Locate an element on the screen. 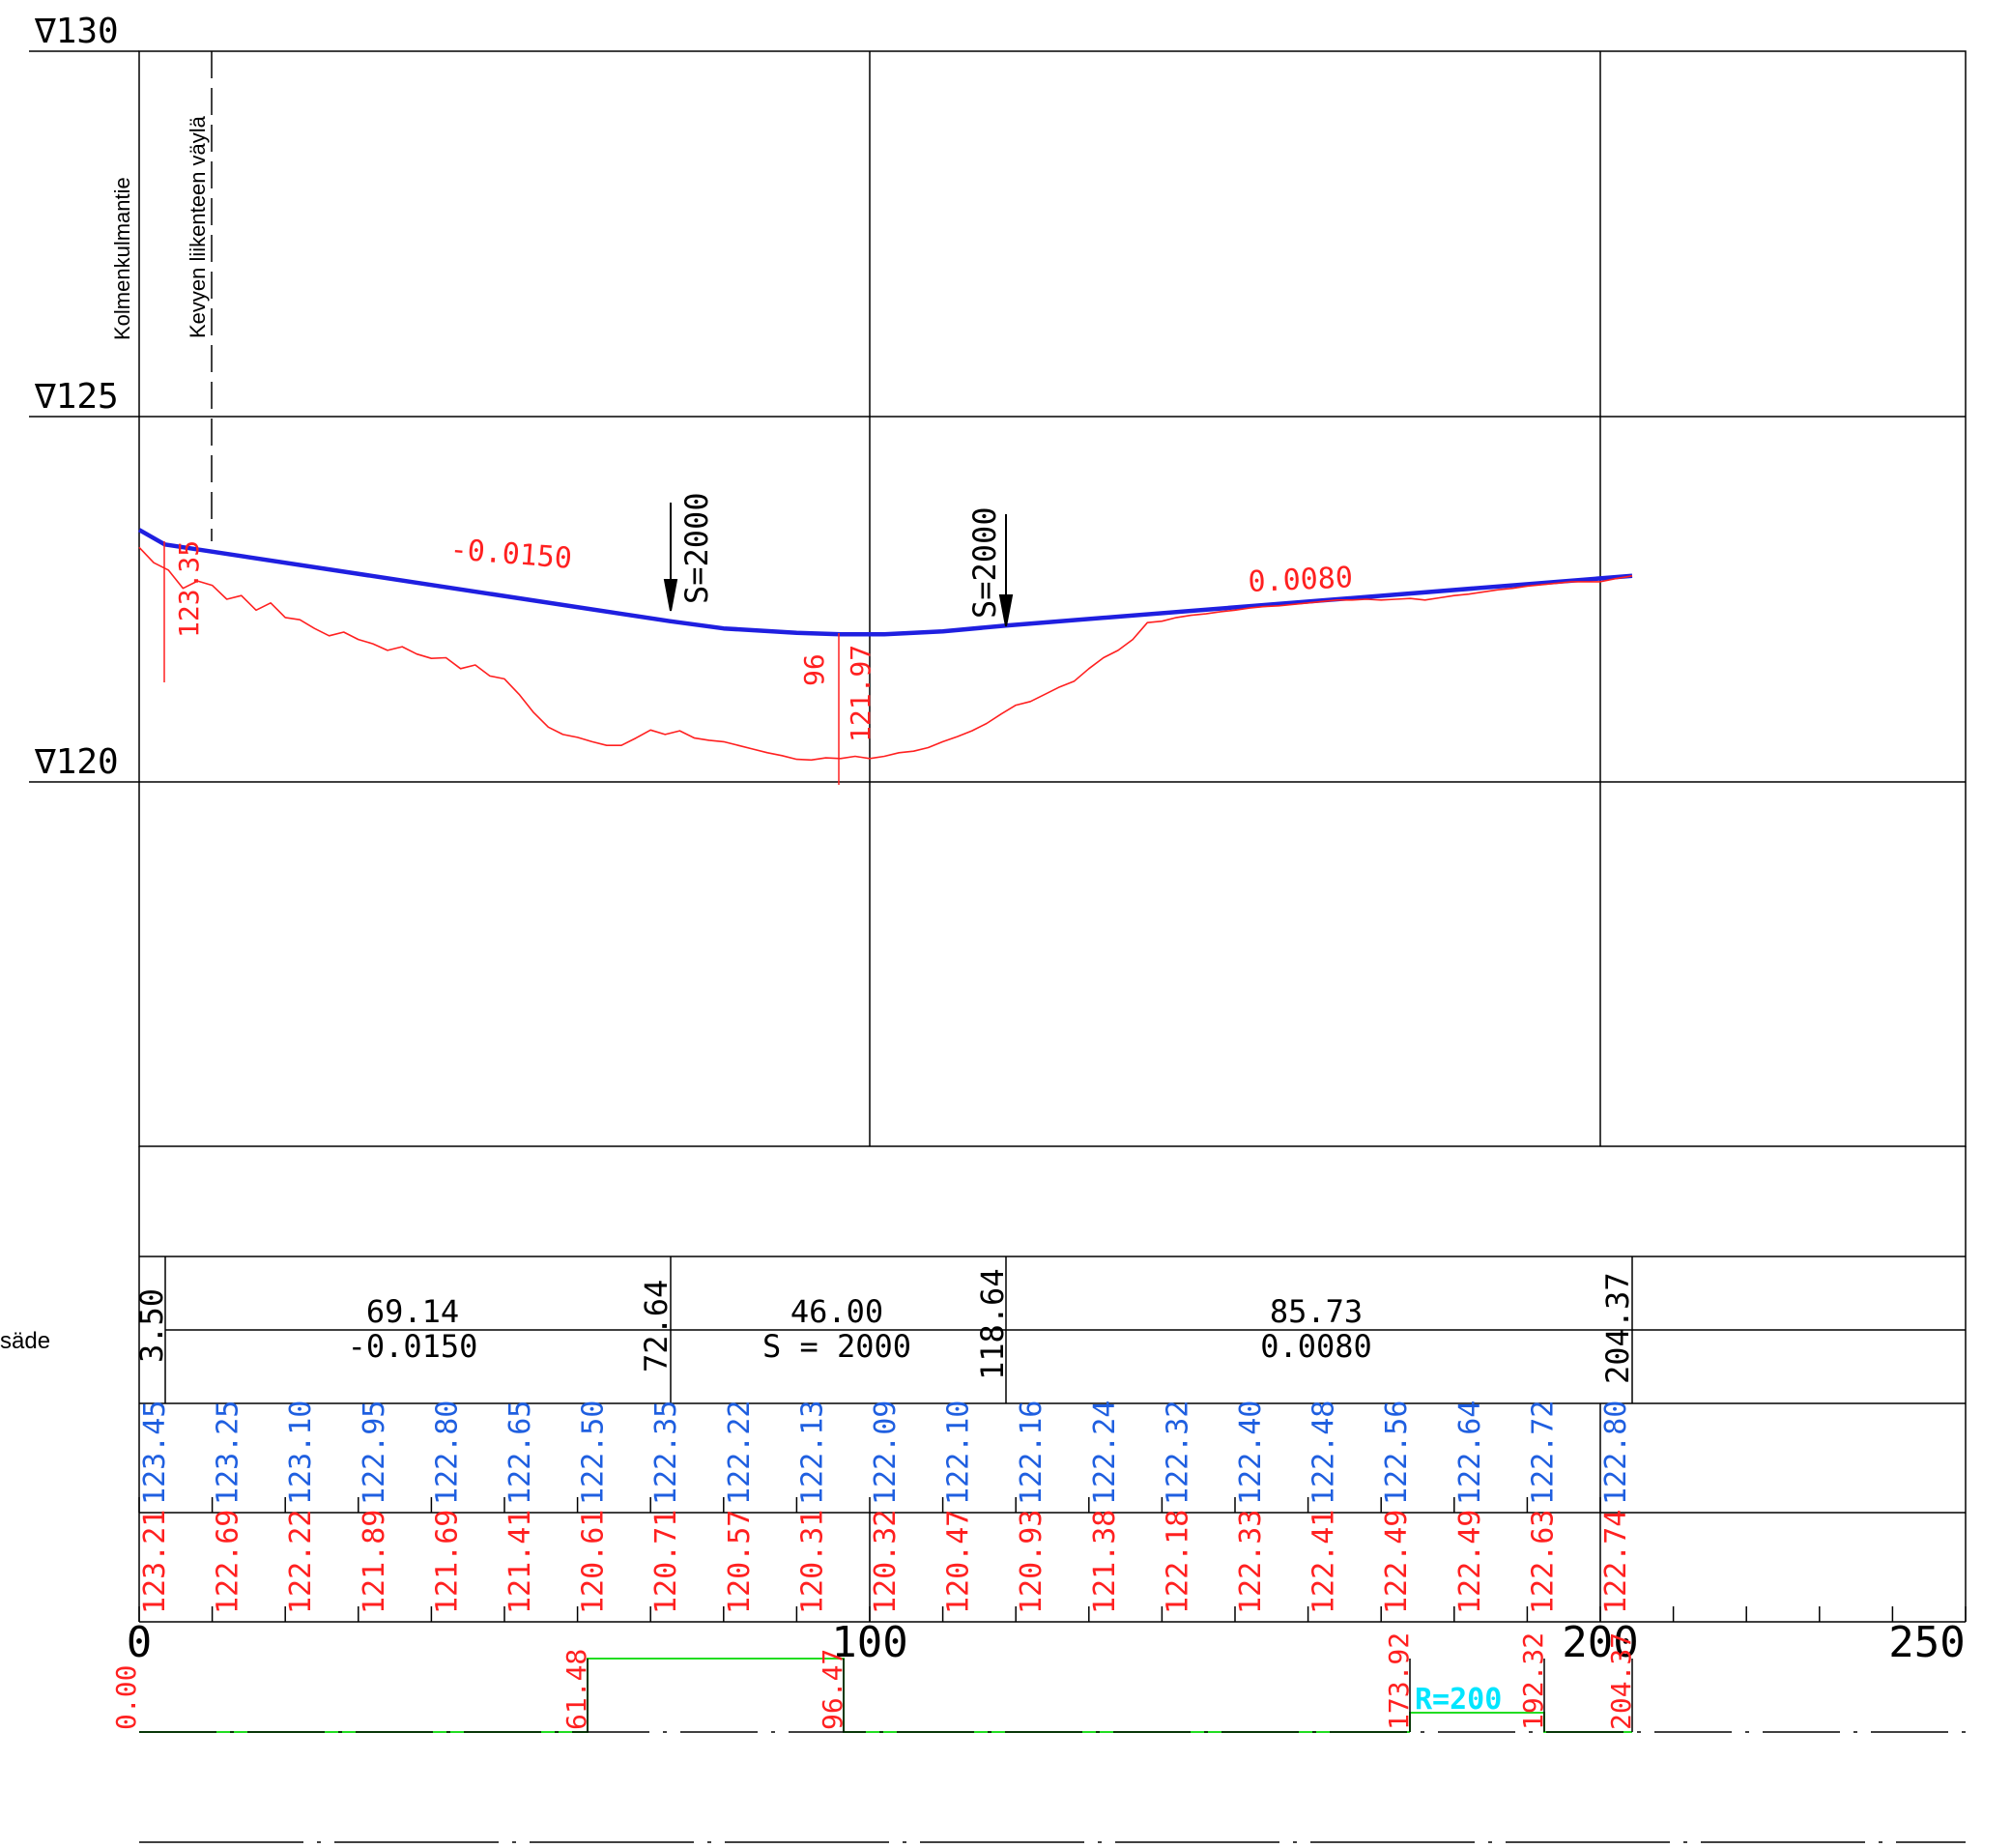 The width and height of the screenshot is (2011, 1848). design-elevation-value: 122.50 is located at coordinates (594, 1452).